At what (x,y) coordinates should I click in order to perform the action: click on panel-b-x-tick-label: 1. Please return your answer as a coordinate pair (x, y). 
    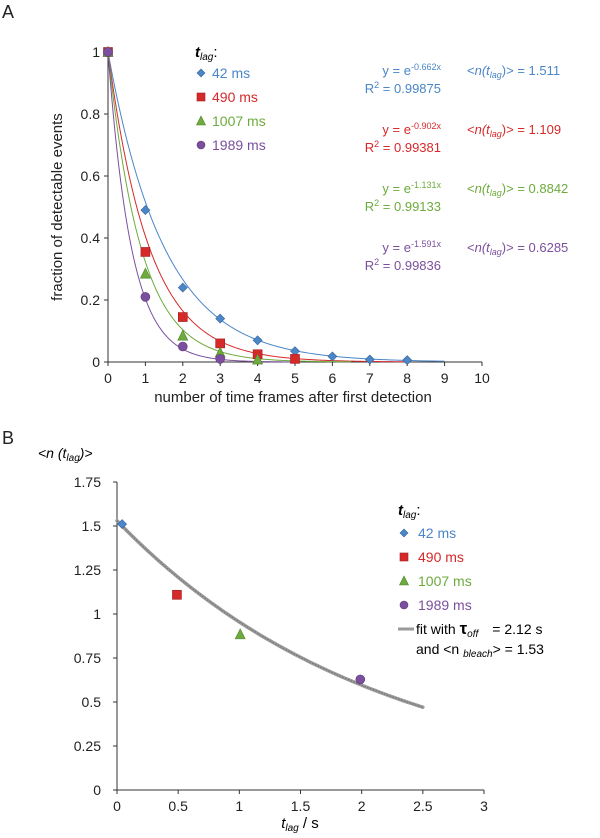
    Looking at the image, I should click on (239, 806).